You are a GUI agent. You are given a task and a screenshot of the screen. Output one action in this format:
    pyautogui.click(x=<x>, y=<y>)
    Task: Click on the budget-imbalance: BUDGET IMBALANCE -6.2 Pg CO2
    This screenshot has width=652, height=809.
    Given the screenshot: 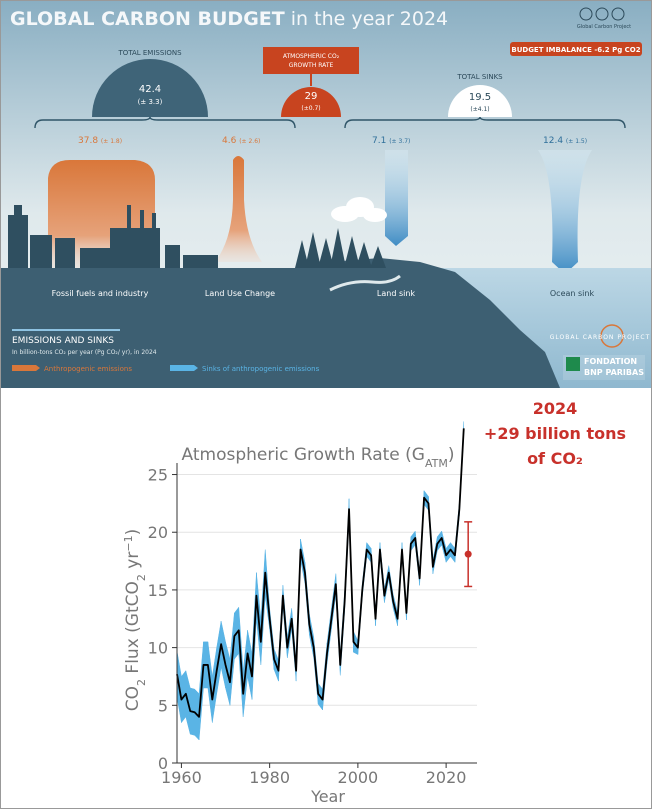 What is the action you would take?
    pyautogui.click(x=575, y=50)
    